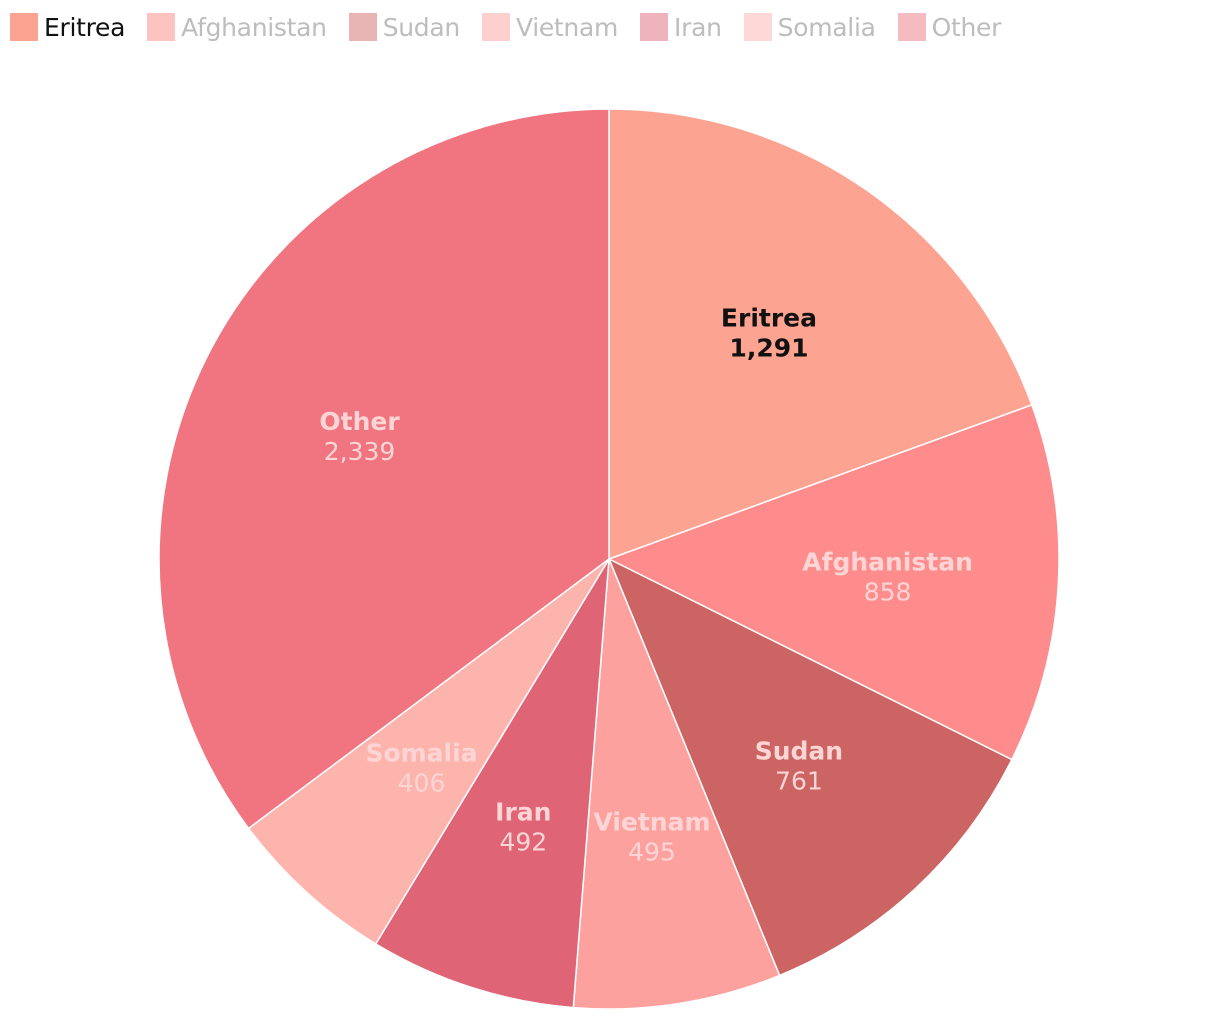  I want to click on legend-item-iran: Iran, so click(681, 27).